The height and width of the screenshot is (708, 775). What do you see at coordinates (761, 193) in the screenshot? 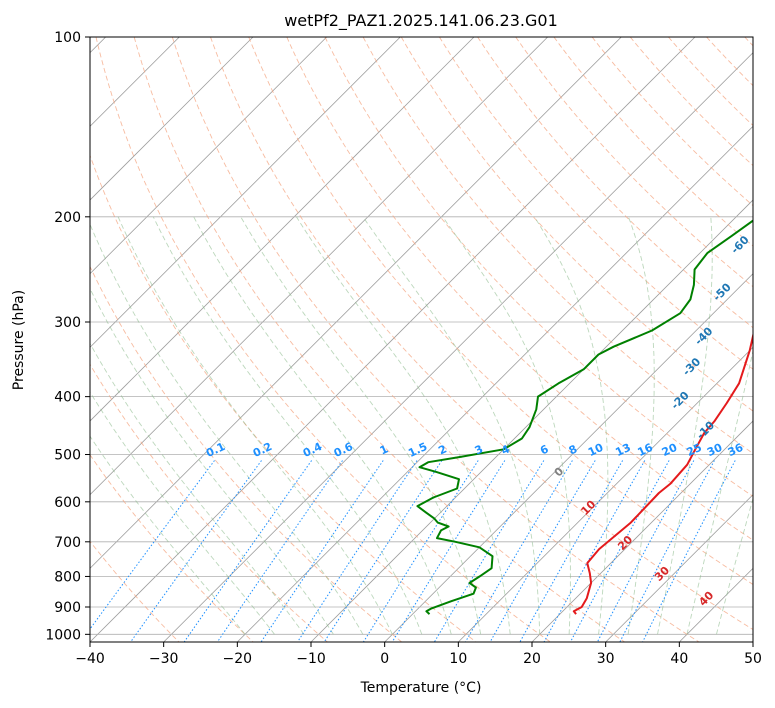
I see `dry-adiabat-label: -70` at bounding box center [761, 193].